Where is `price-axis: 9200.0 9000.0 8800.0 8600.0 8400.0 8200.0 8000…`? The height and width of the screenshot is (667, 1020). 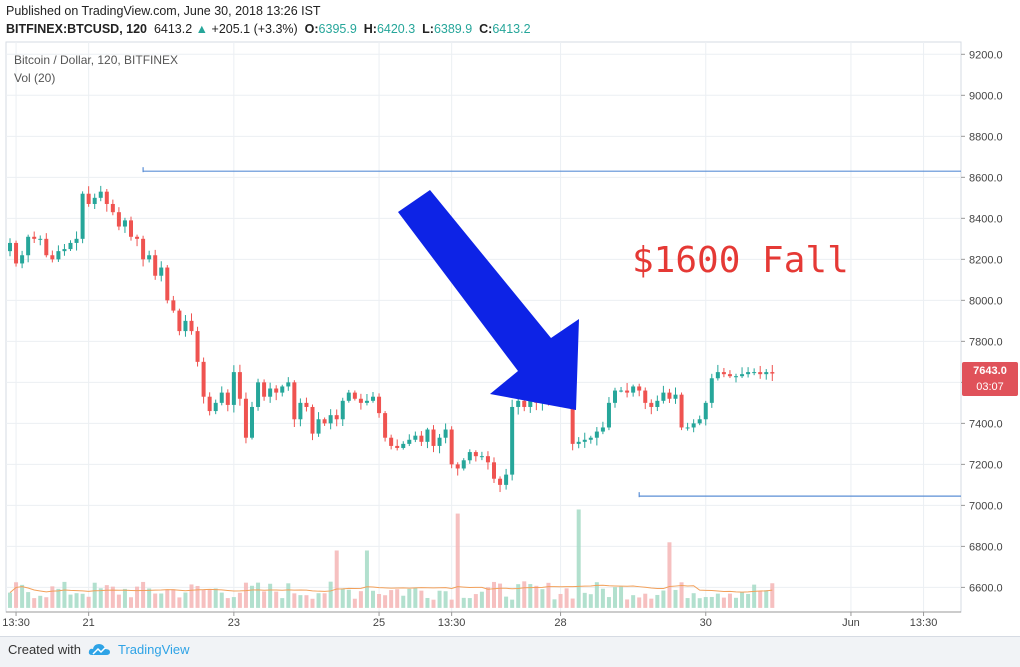
price-axis: 9200.0 9000.0 8800.0 8600.0 8400.0 8200.0 8000… is located at coordinates (982, 321).